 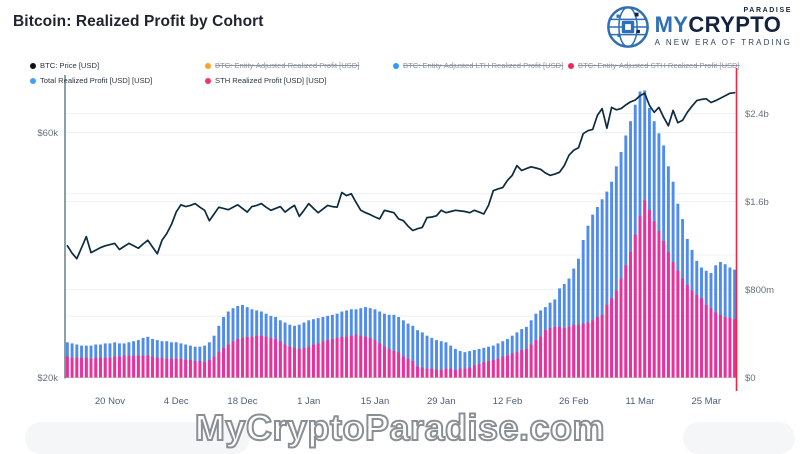 I want to click on right-axis-label: $0, so click(x=750, y=378).